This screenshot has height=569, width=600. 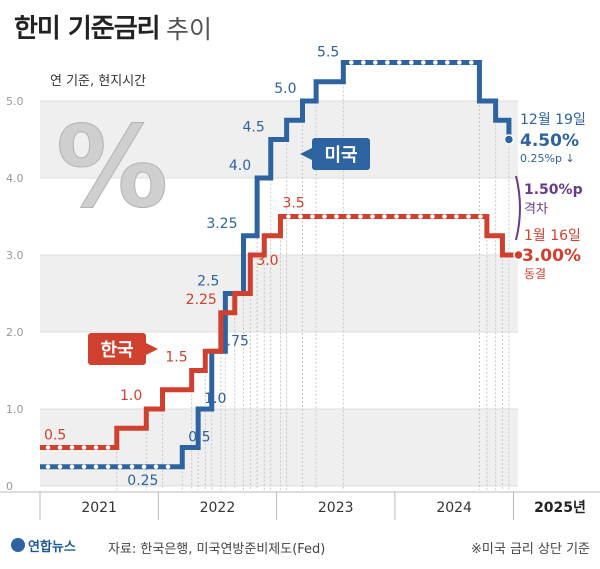 I want to click on kr-value-label: 3.0, so click(x=267, y=261).